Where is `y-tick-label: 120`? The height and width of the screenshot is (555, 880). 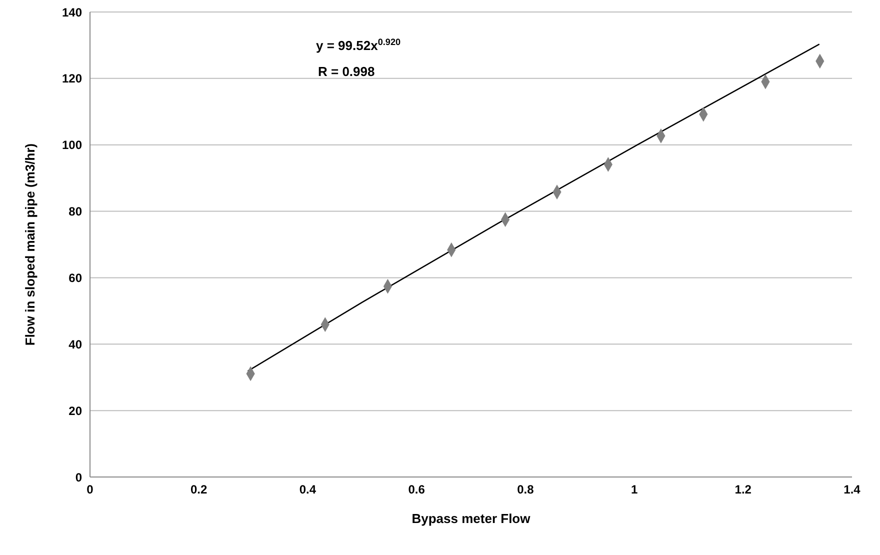 y-tick-label: 120 is located at coordinates (72, 79).